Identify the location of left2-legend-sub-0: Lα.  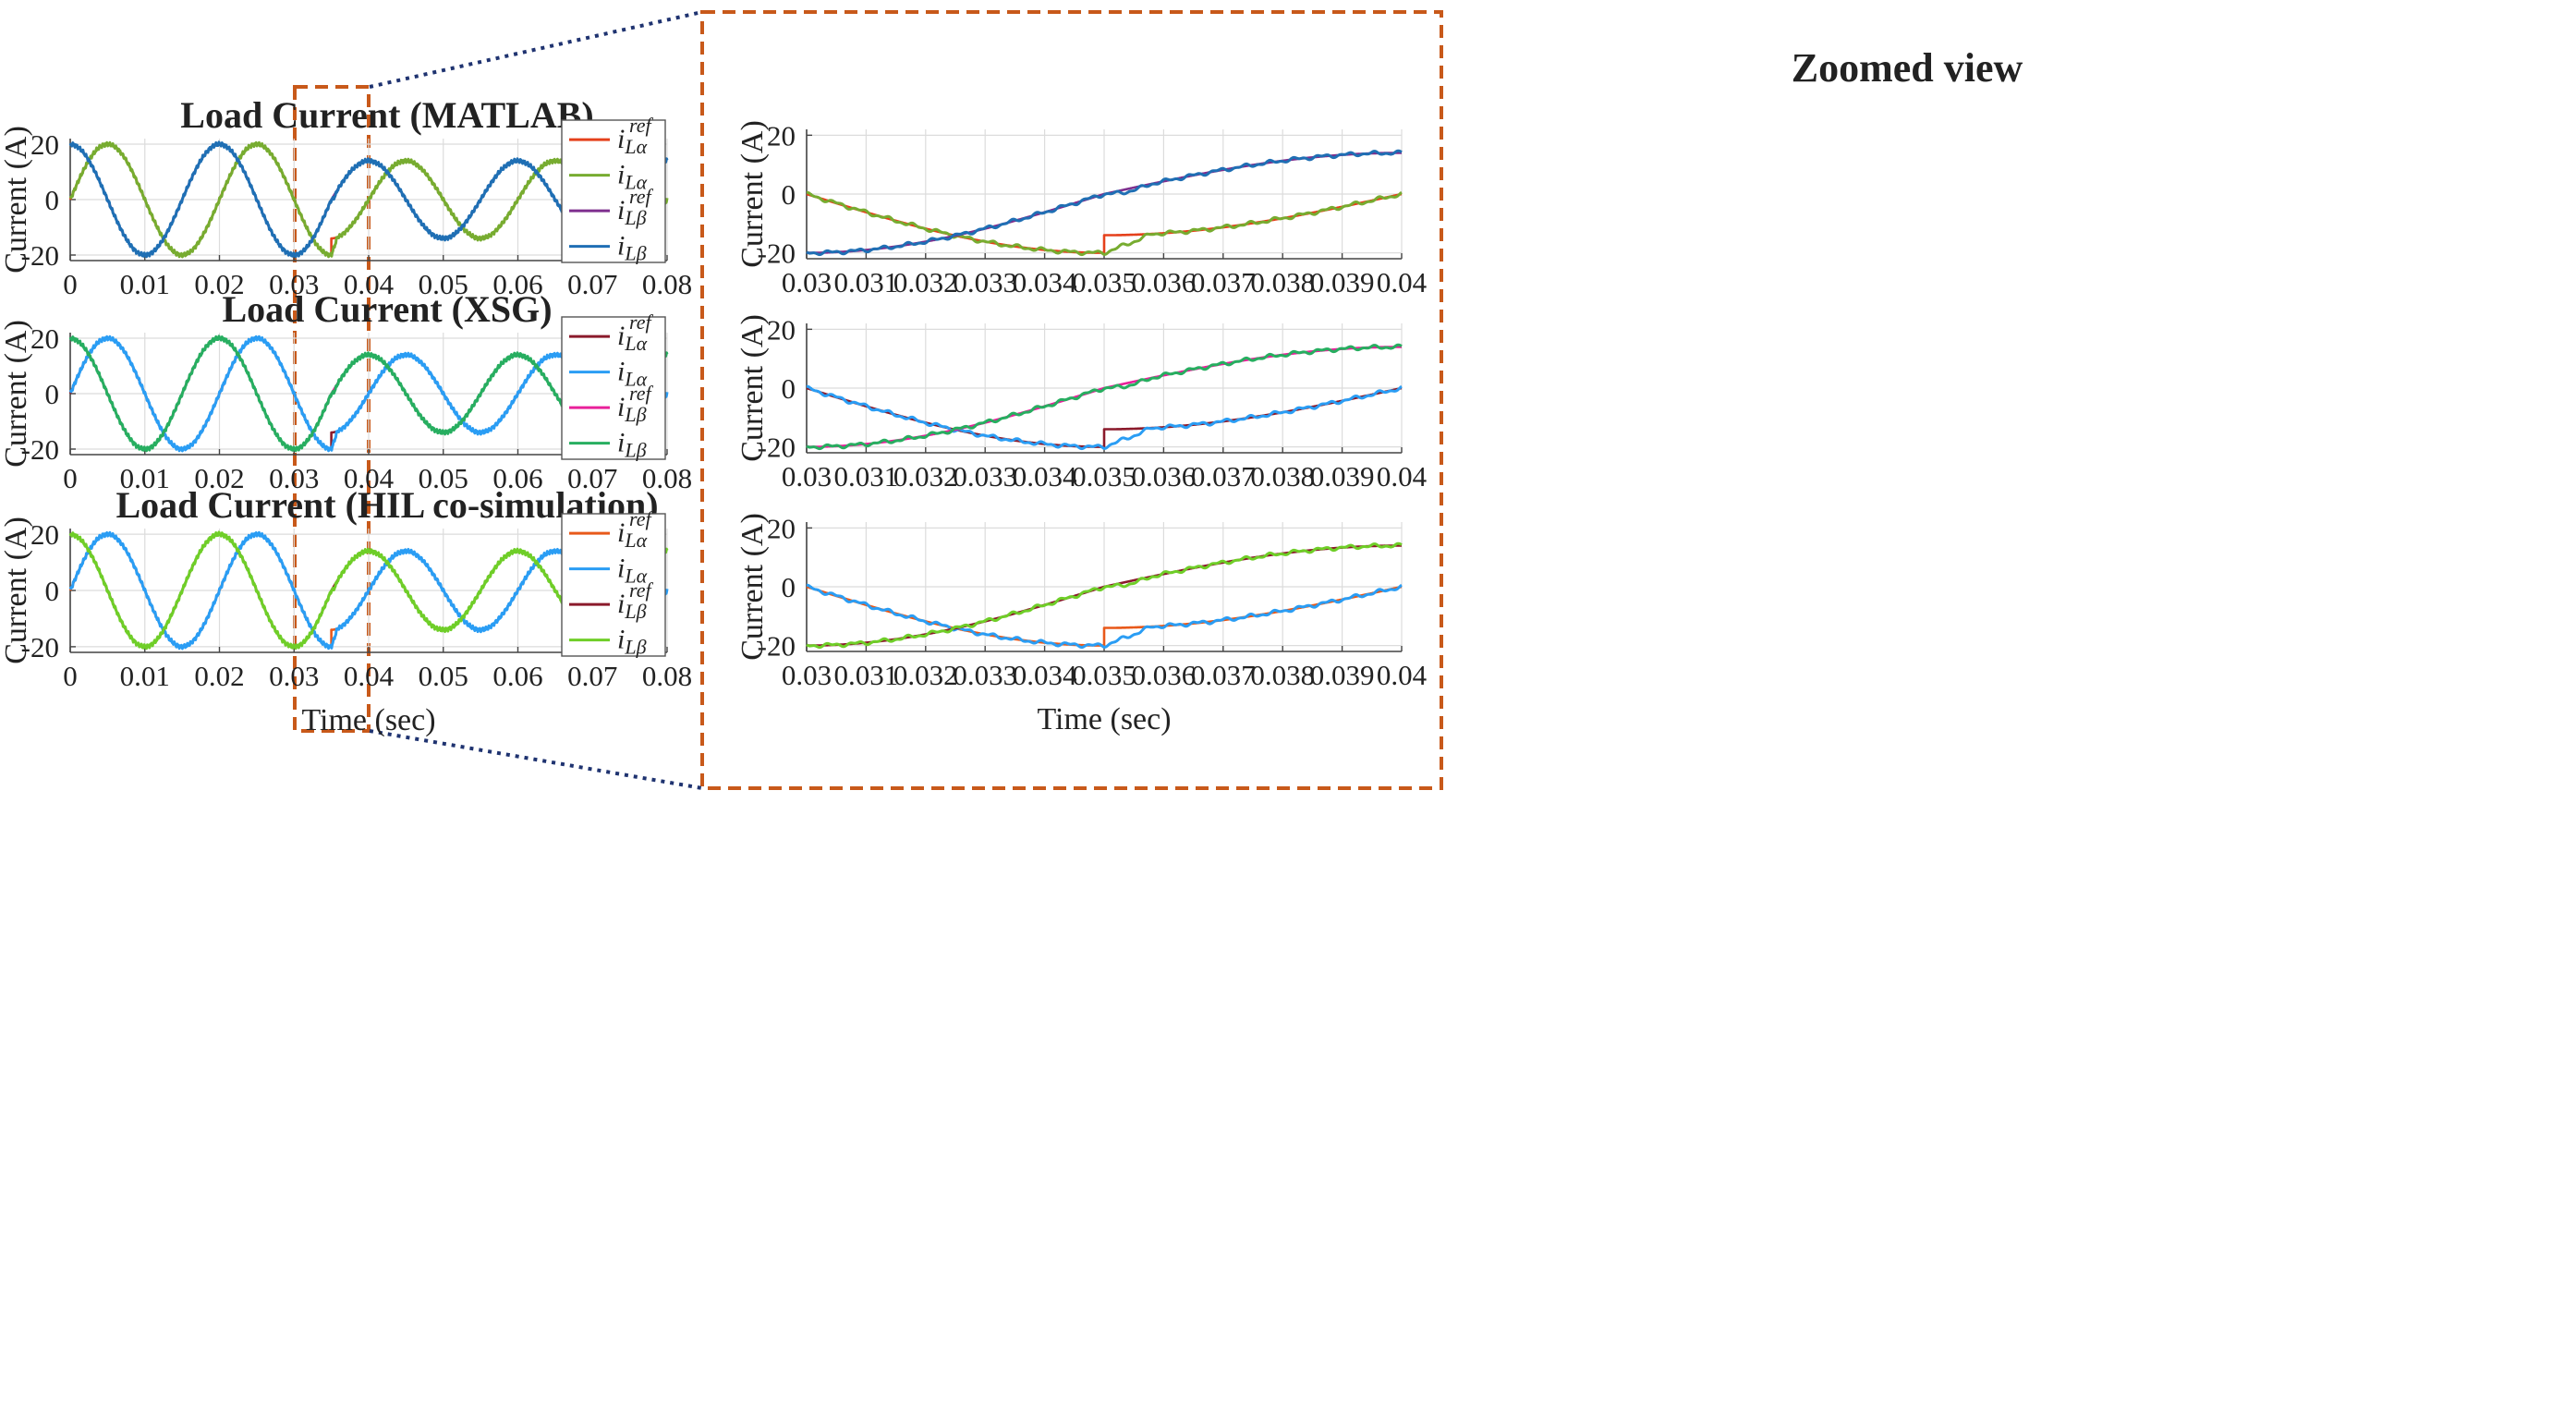
(635, 343).